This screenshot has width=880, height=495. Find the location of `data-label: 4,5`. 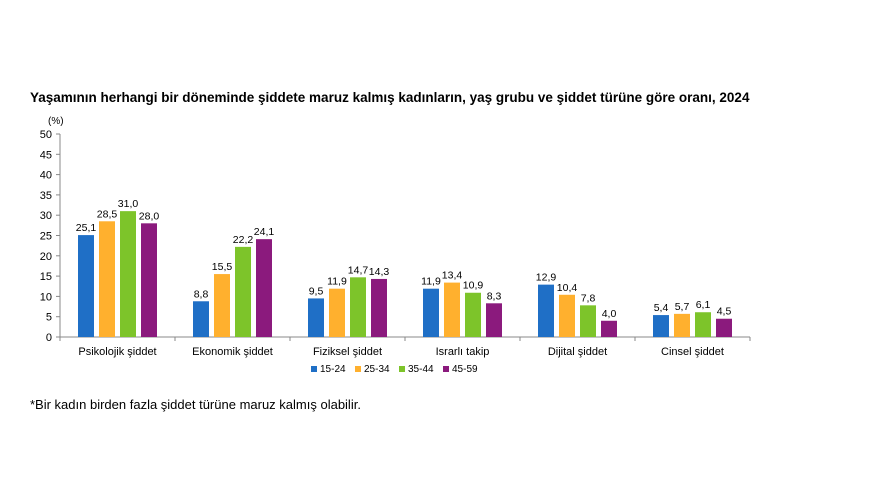

data-label: 4,5 is located at coordinates (724, 312).